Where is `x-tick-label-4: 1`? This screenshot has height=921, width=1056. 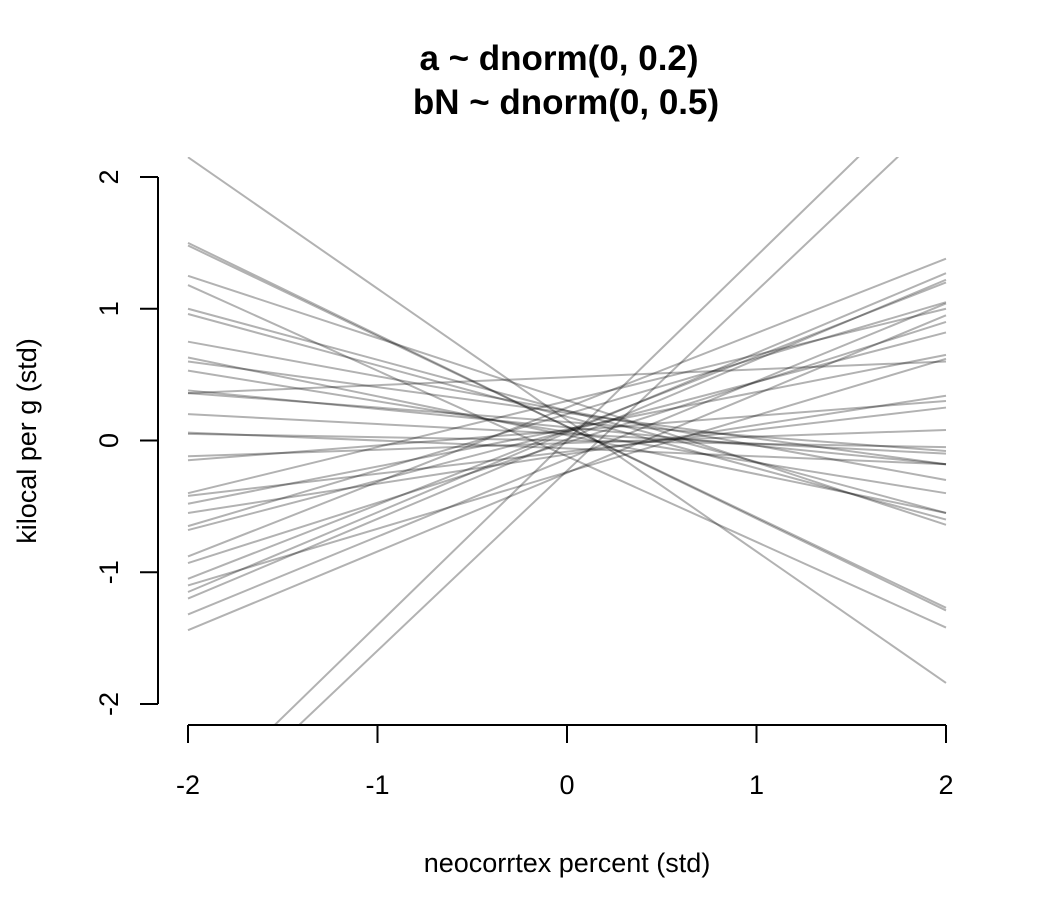 x-tick-label-4: 1 is located at coordinates (756, 785).